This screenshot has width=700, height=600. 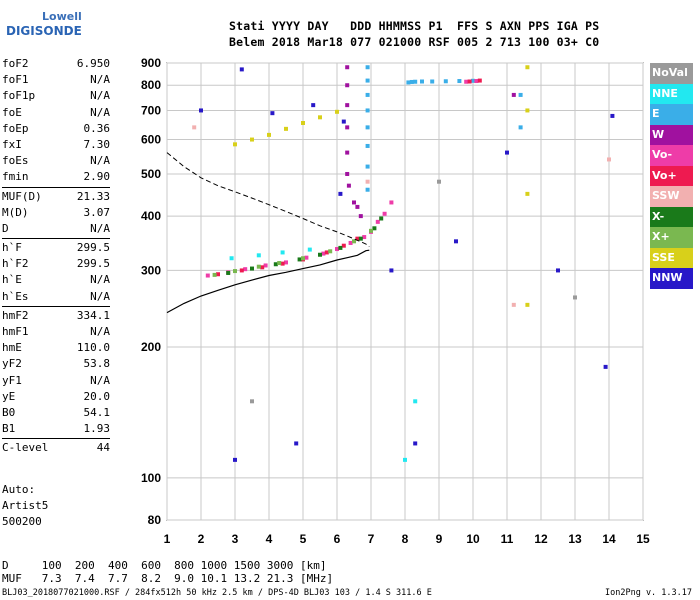 I want to click on x-tick-label: 9, so click(x=439, y=539).